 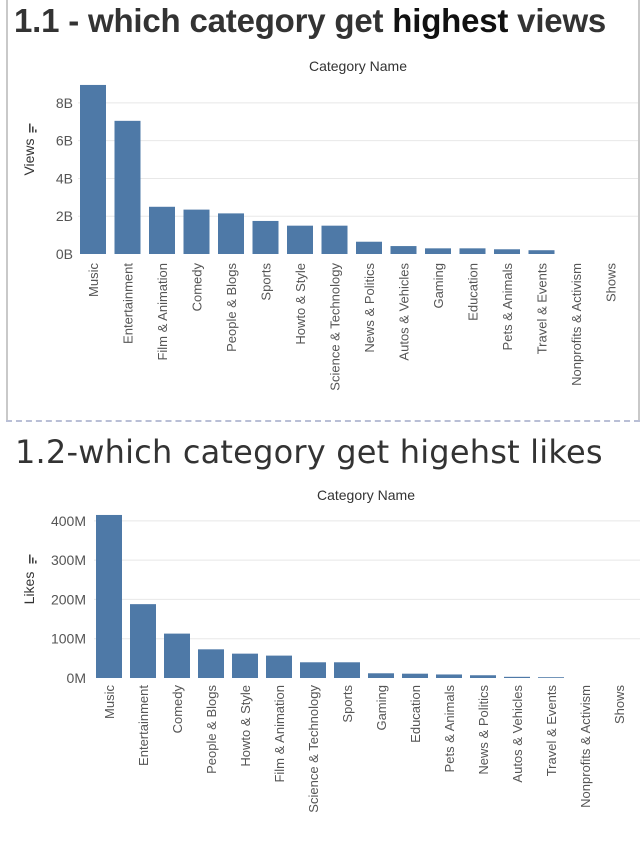 I want to click on likes-y-tick-label: 100M, so click(x=68, y=639).